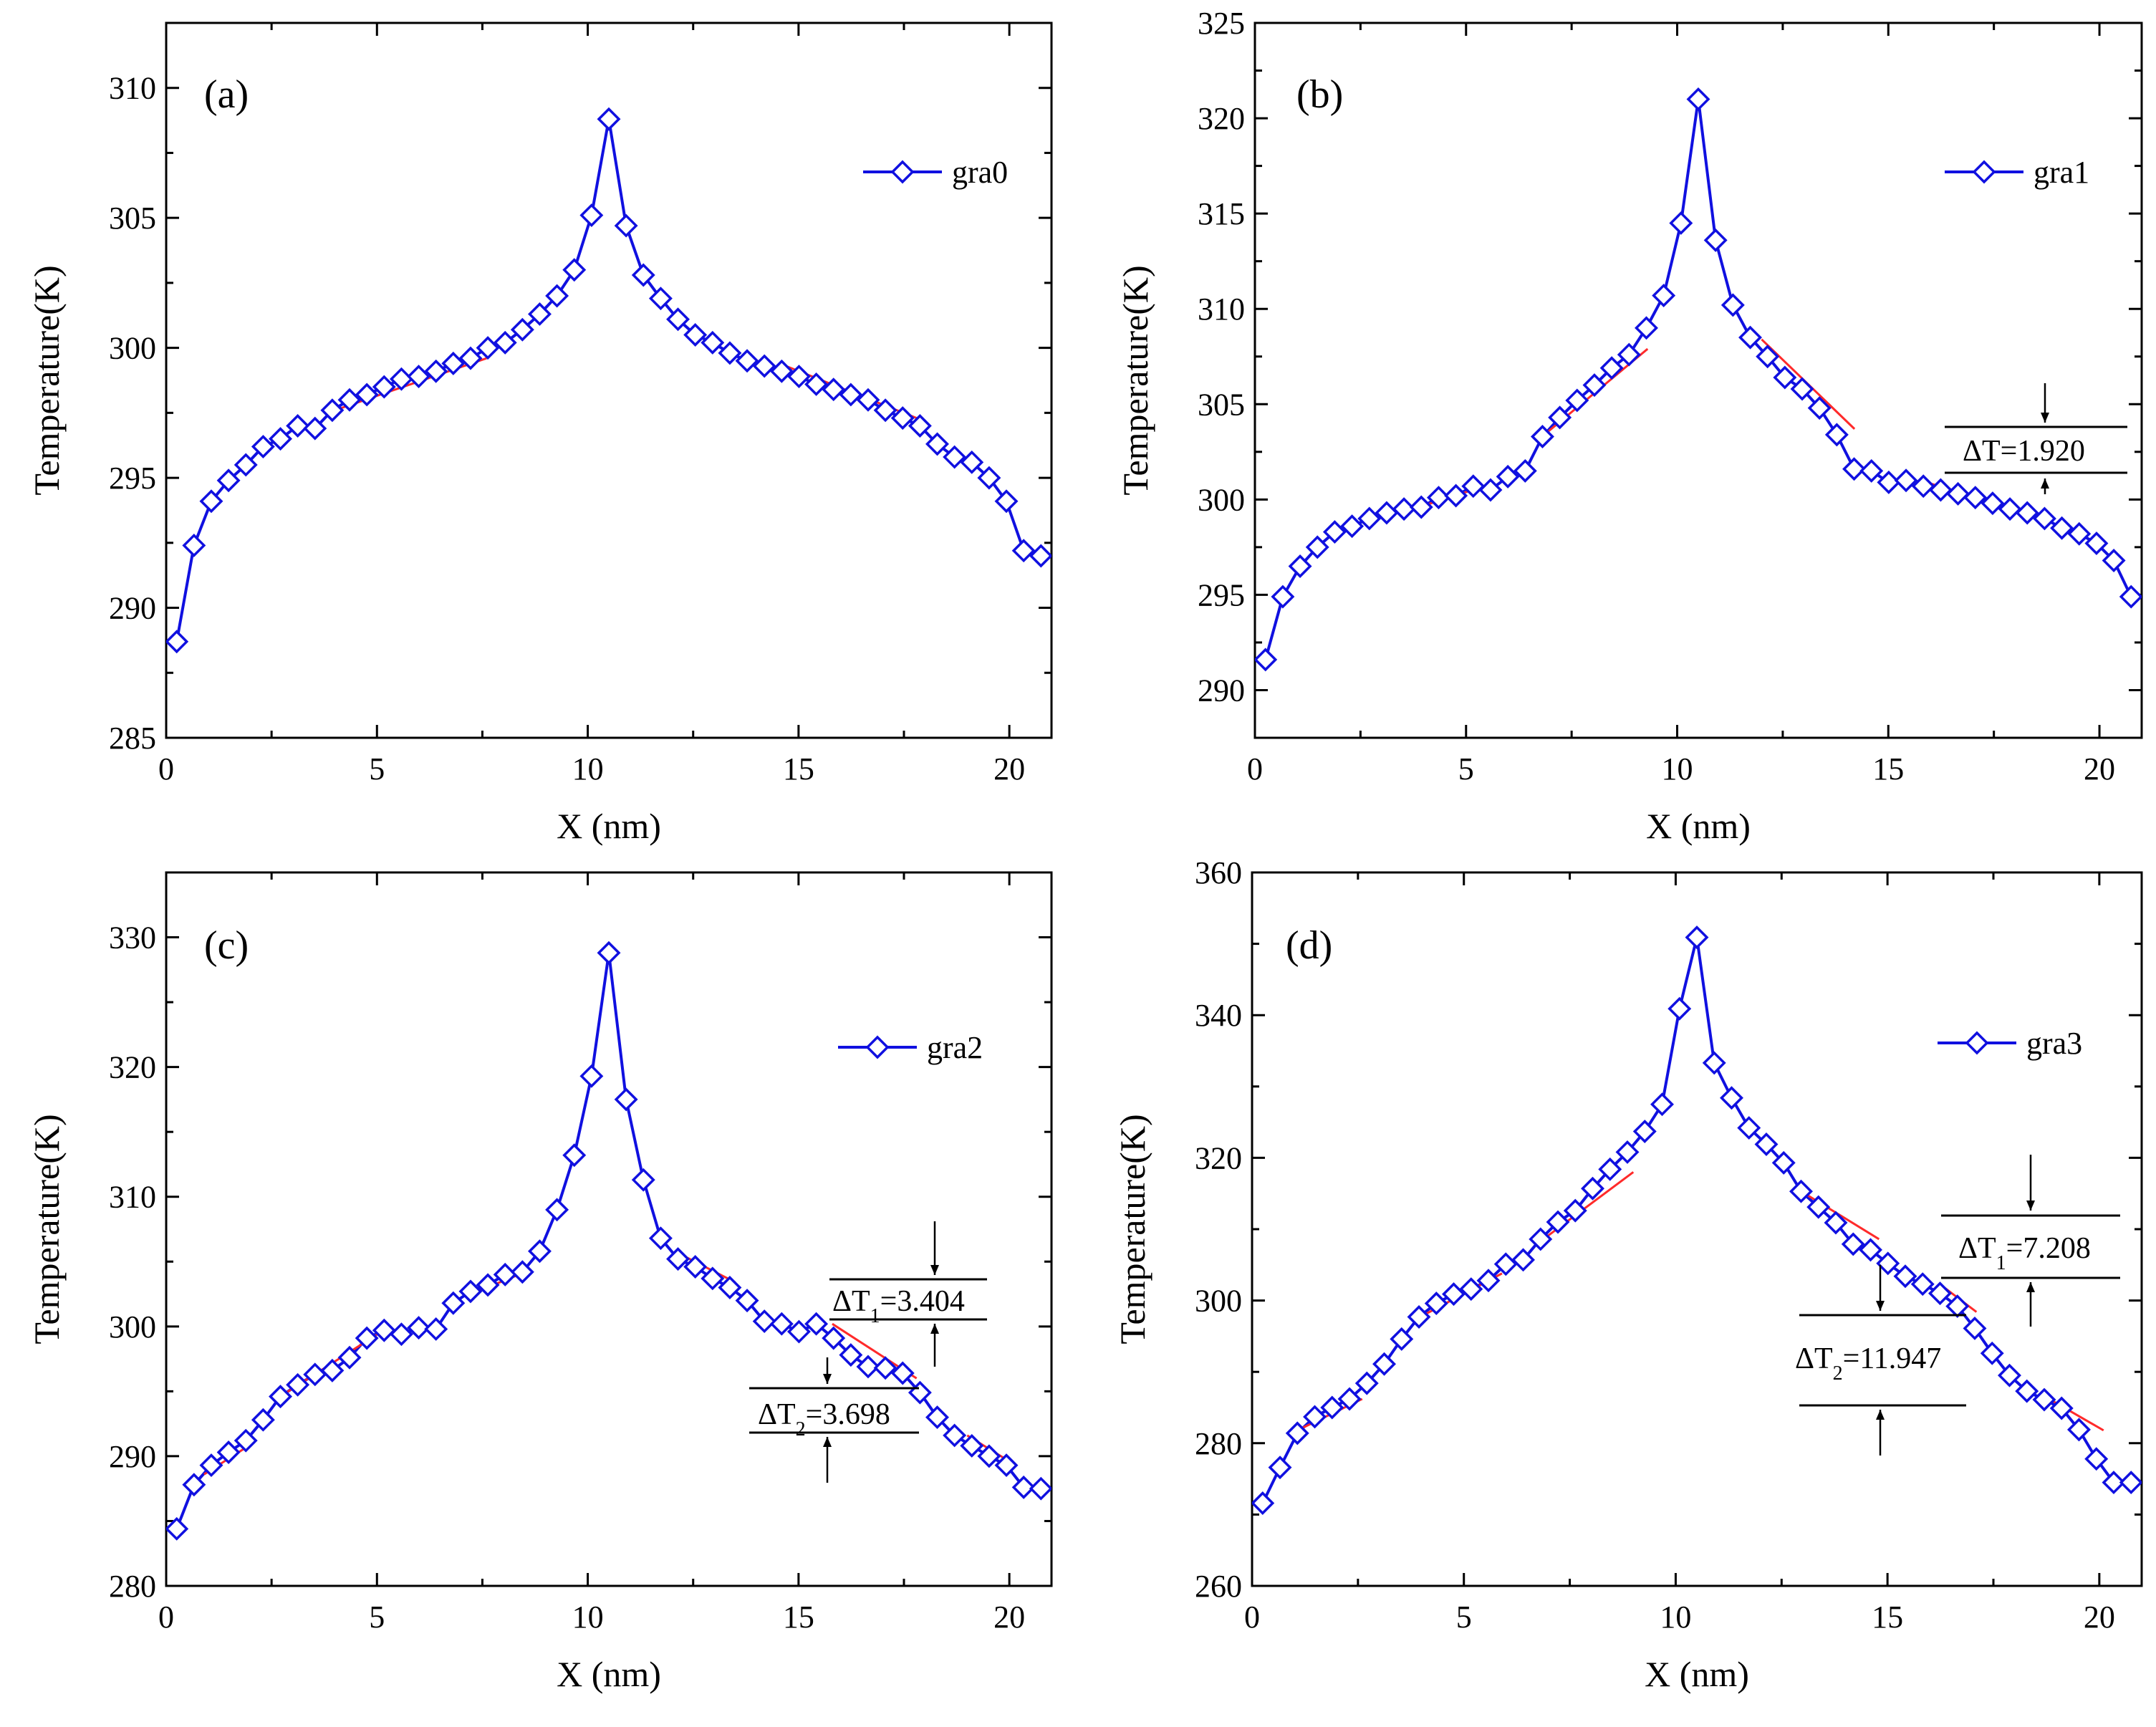  I want to click on y-tick-label: 295, so click(1221, 595).